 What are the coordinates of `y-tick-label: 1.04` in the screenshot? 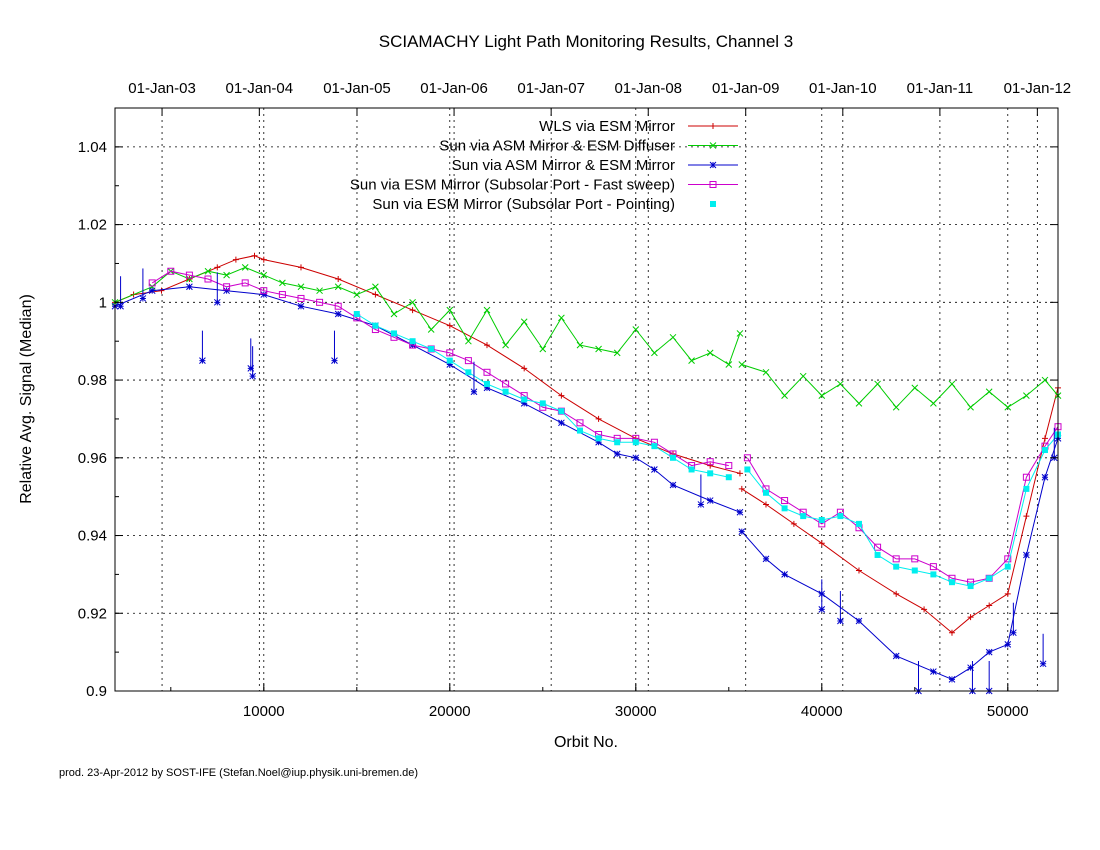 It's located at (92, 147).